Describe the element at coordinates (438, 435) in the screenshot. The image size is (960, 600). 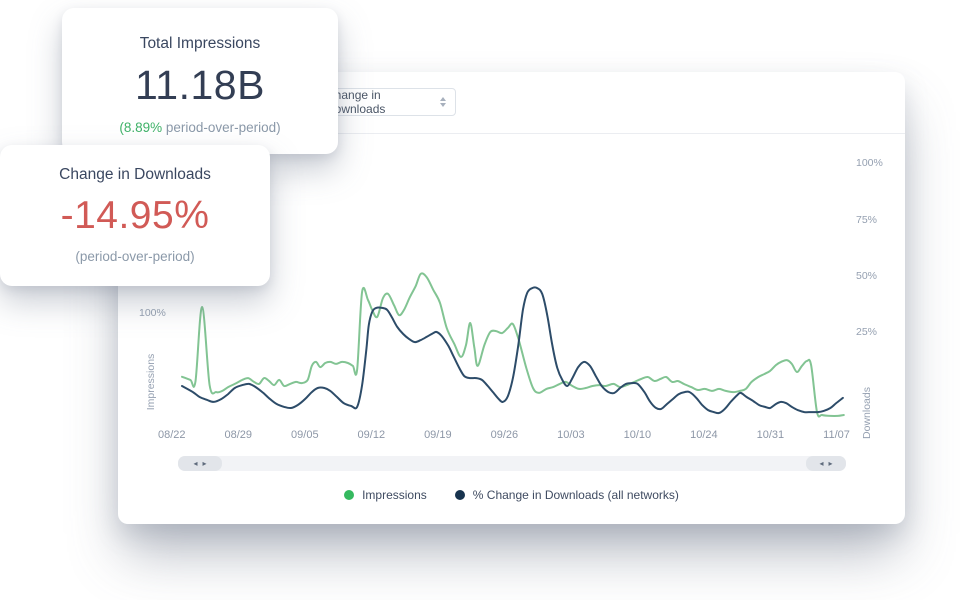
I see `x-axis-tick: 09/19` at that location.